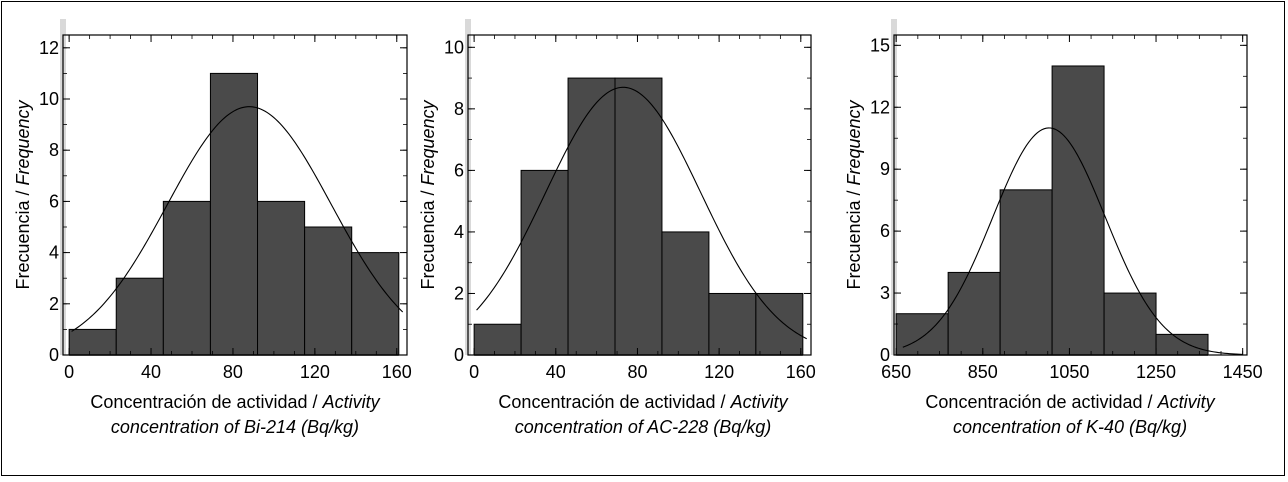  Describe the element at coordinates (1070, 427) in the screenshot. I see `x-axis-label-line2: concentration of K-40 (Bq/kg)` at that location.